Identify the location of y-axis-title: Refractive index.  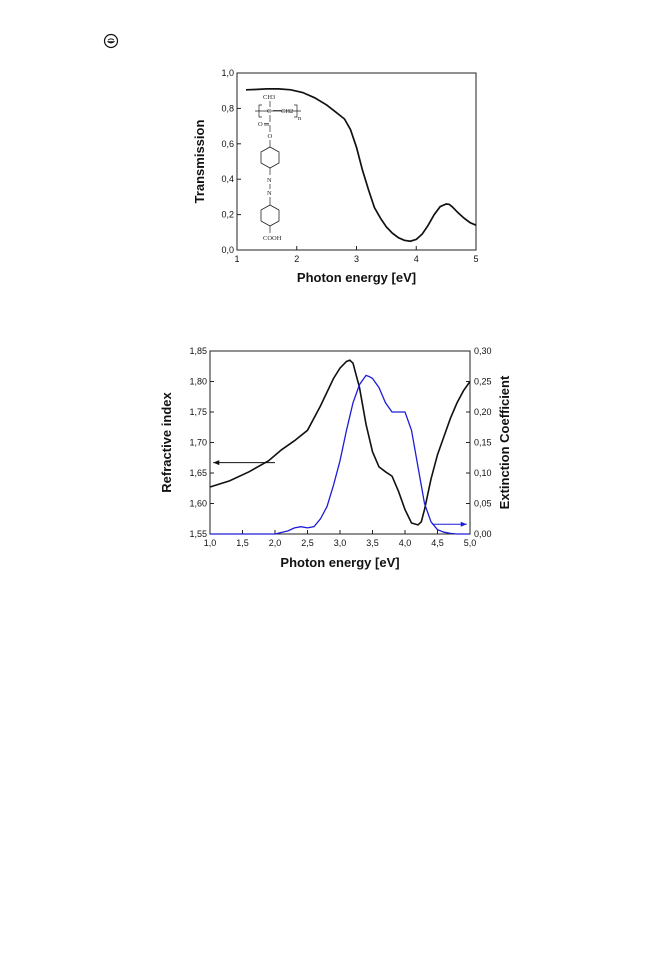
(166, 442).